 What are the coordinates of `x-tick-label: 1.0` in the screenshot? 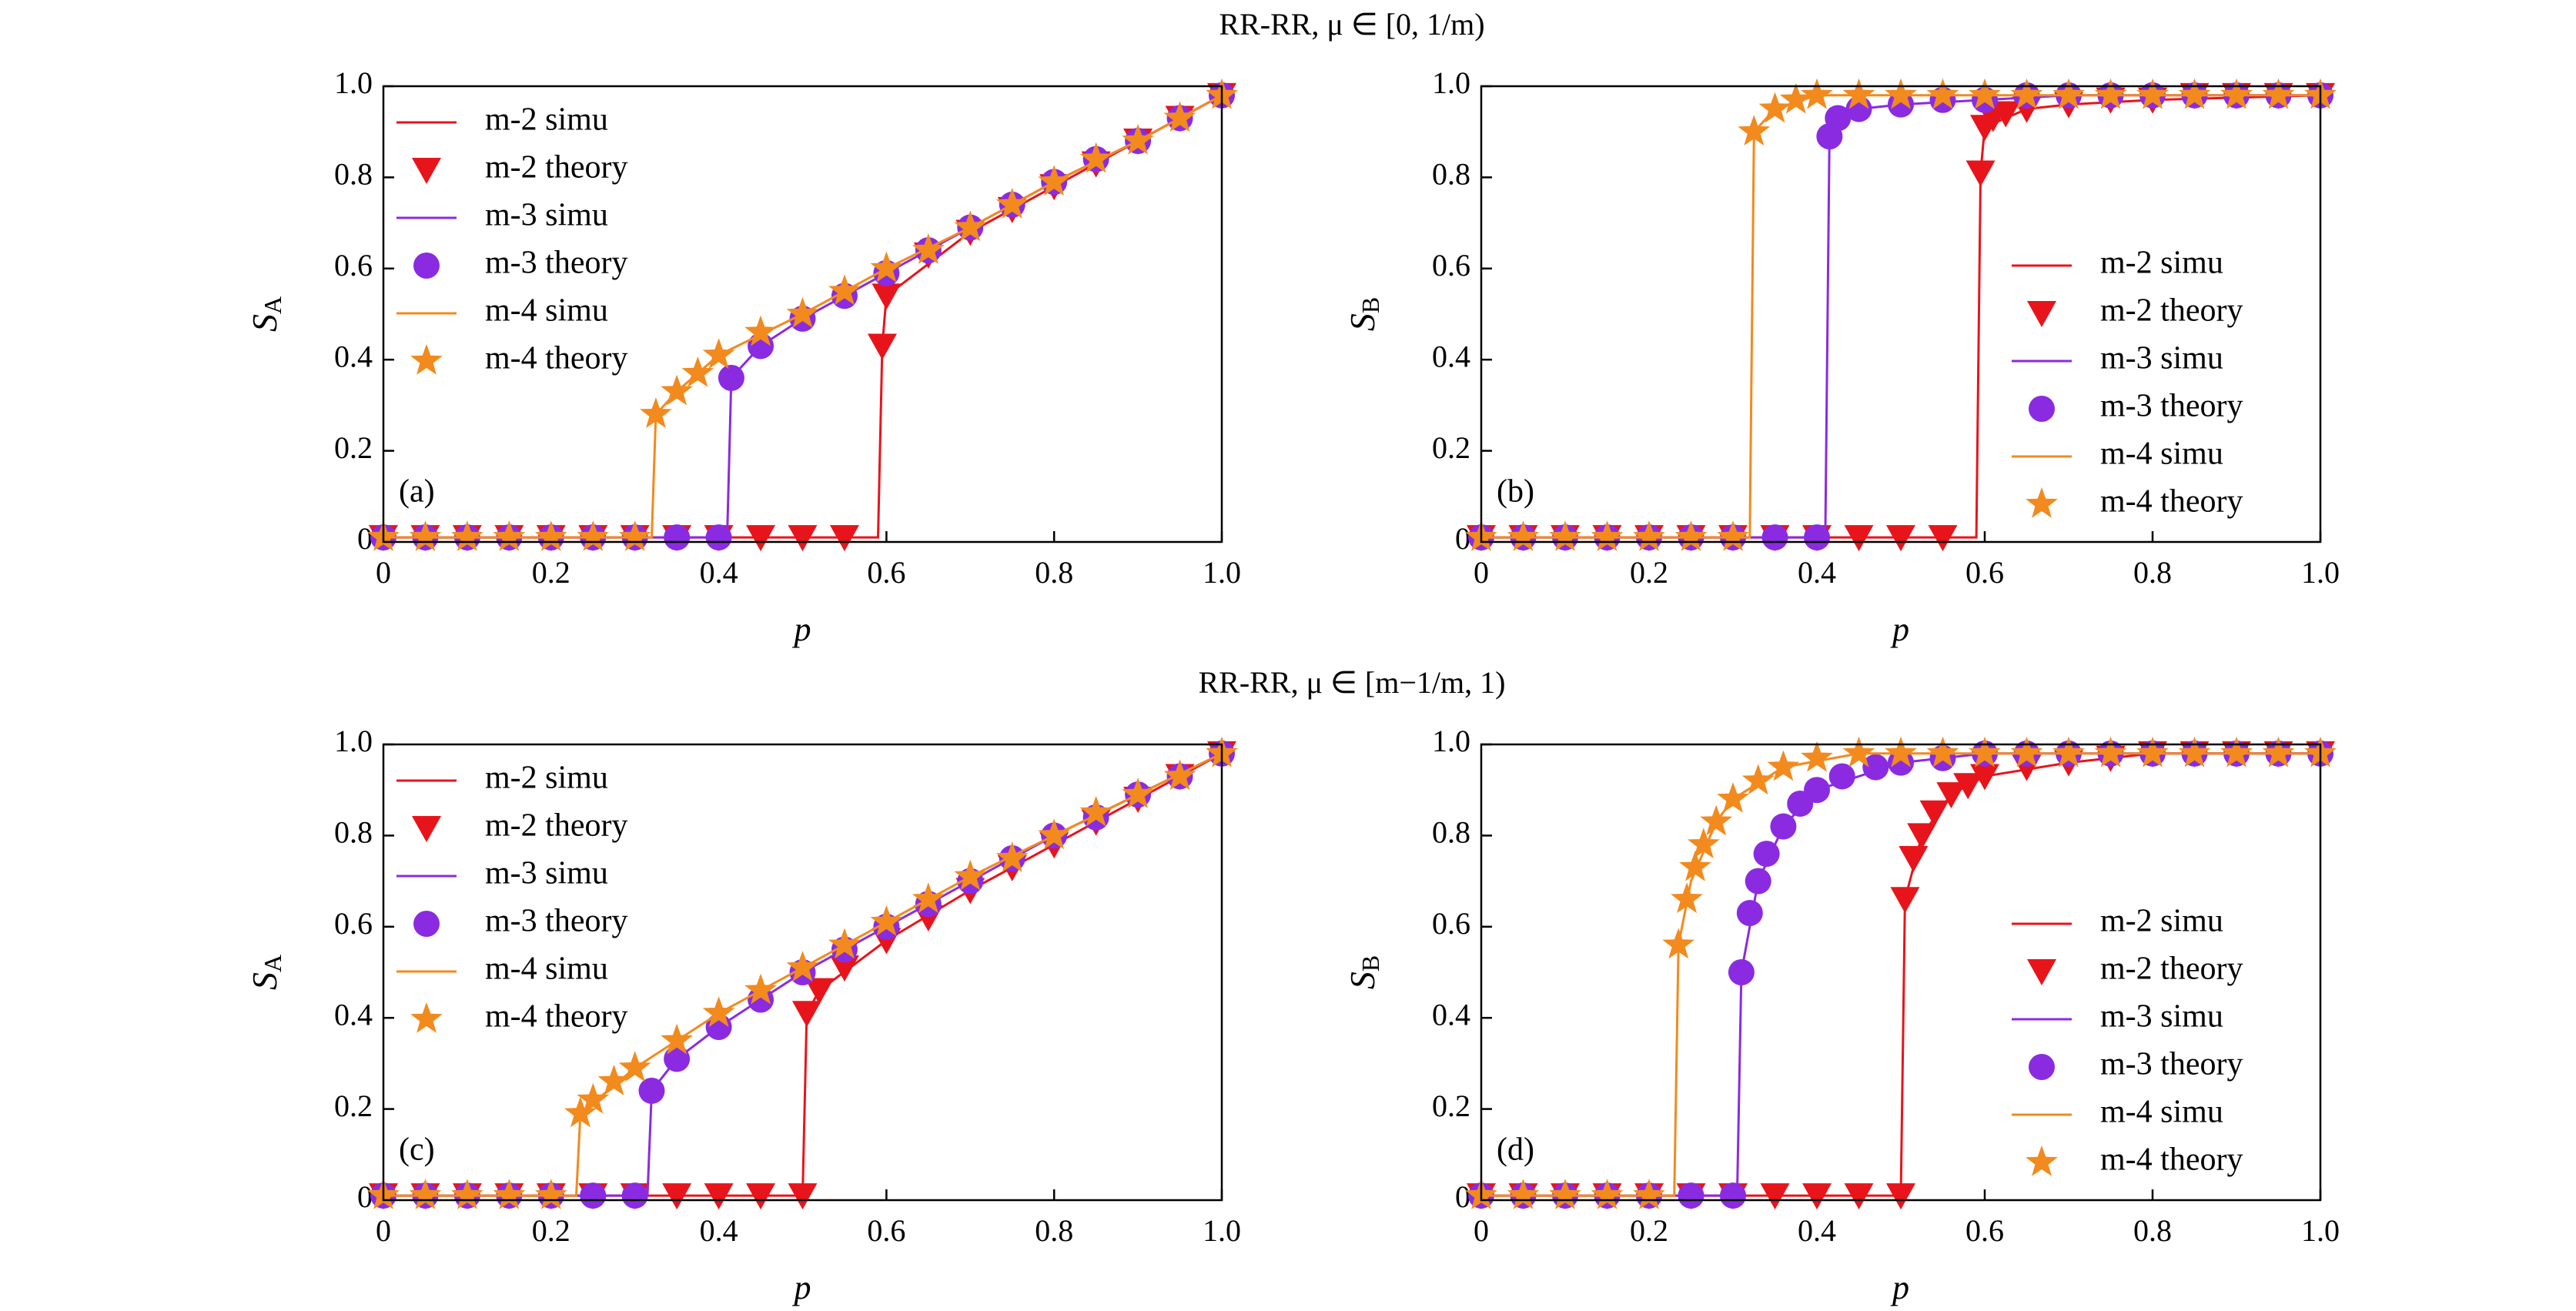 It's located at (2320, 1230).